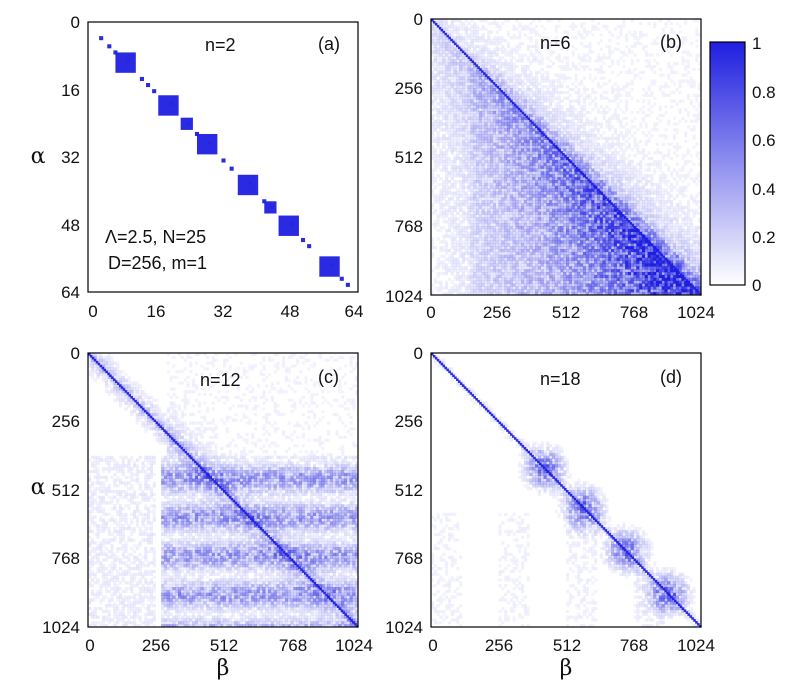 The height and width of the screenshot is (687, 789). I want to click on diagonal-block-highlight, so click(189, 123).